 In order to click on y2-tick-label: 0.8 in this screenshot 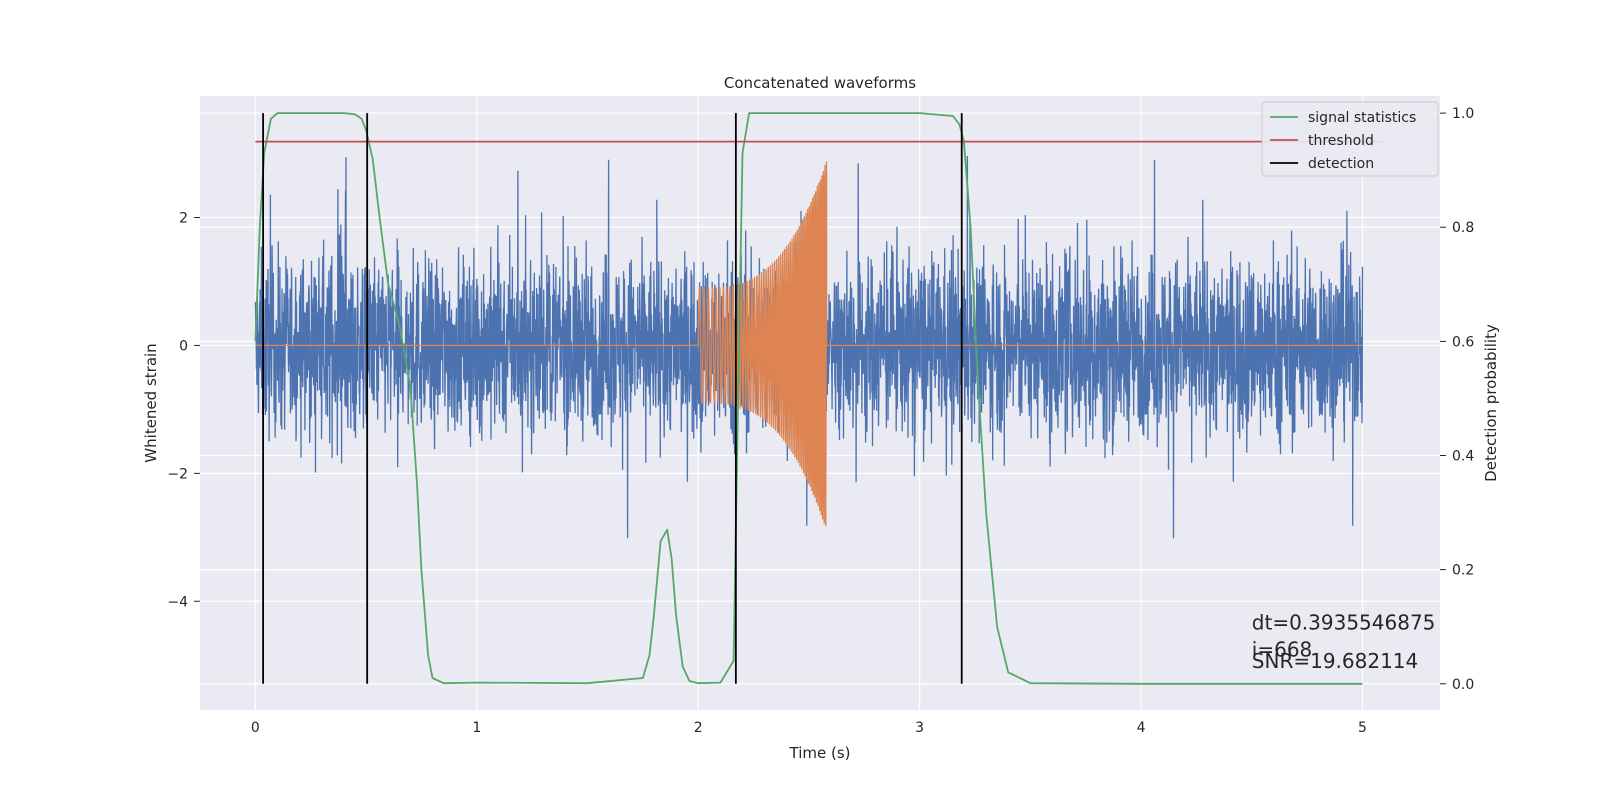, I will do `click(1463, 228)`.